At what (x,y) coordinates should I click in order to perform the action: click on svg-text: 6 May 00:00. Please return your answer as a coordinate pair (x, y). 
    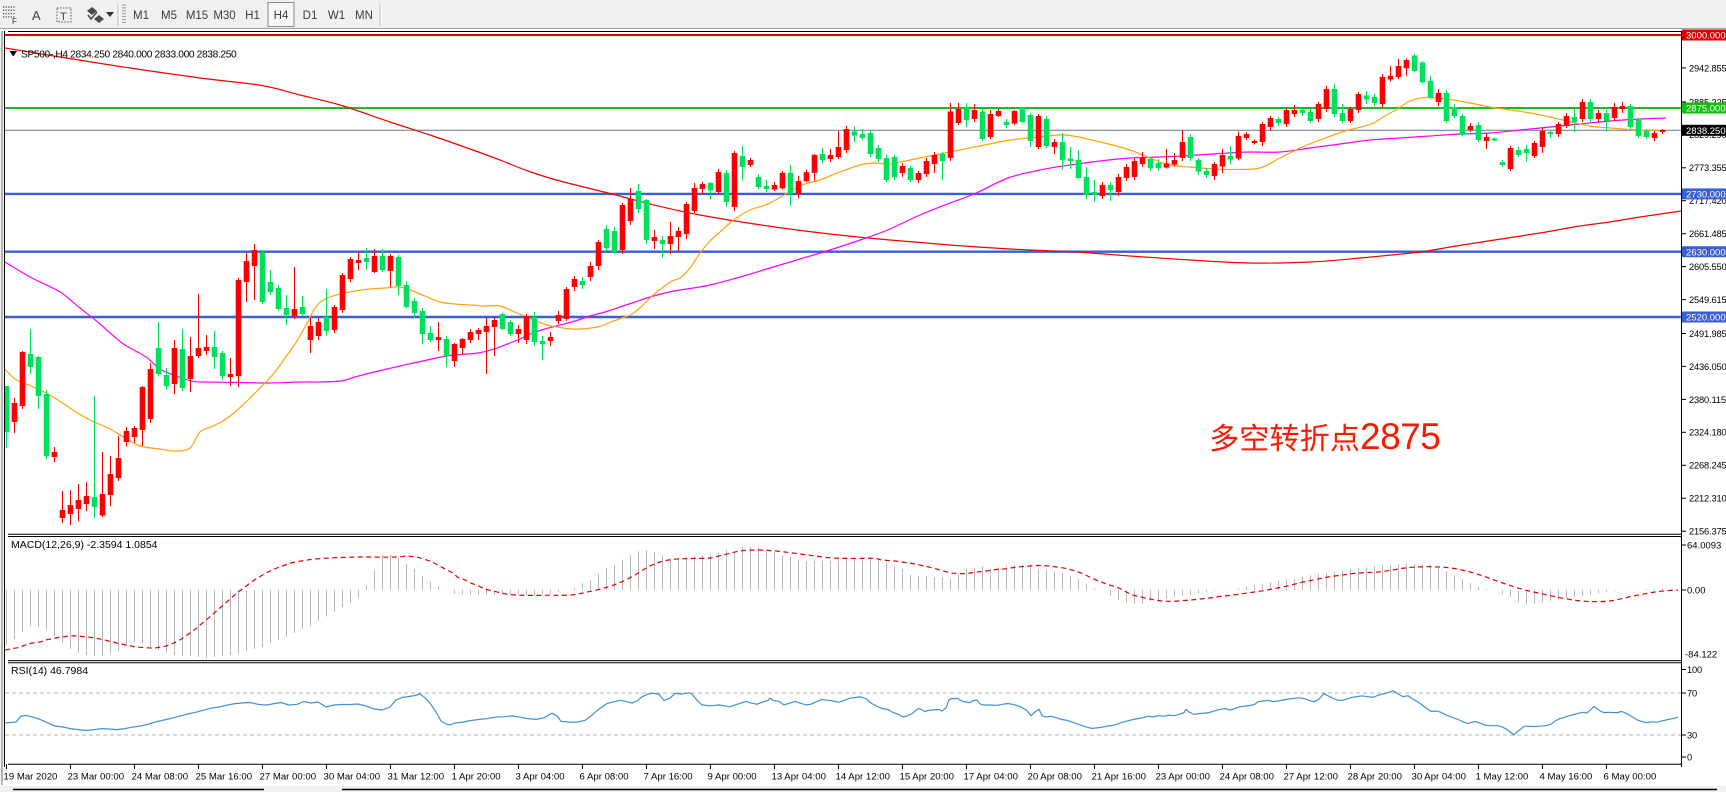
    Looking at the image, I should click on (1630, 777).